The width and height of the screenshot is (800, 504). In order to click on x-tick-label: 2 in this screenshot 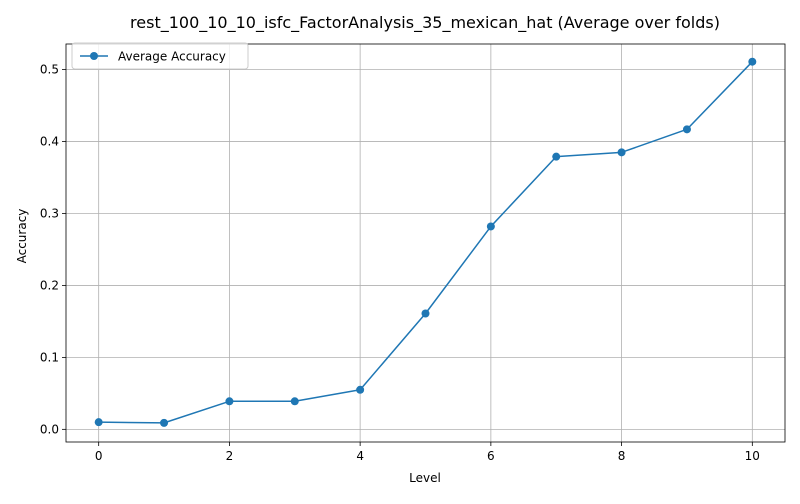, I will do `click(230, 456)`.